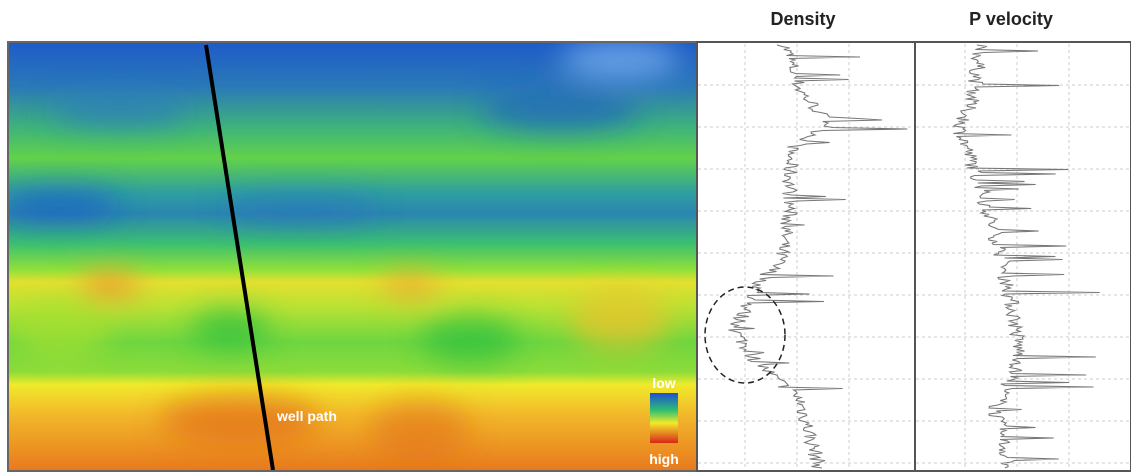 Image resolution: width=1131 pixels, height=473 pixels. Describe the element at coordinates (745, 335) in the screenshot. I see `highlight-ellipse` at that location.